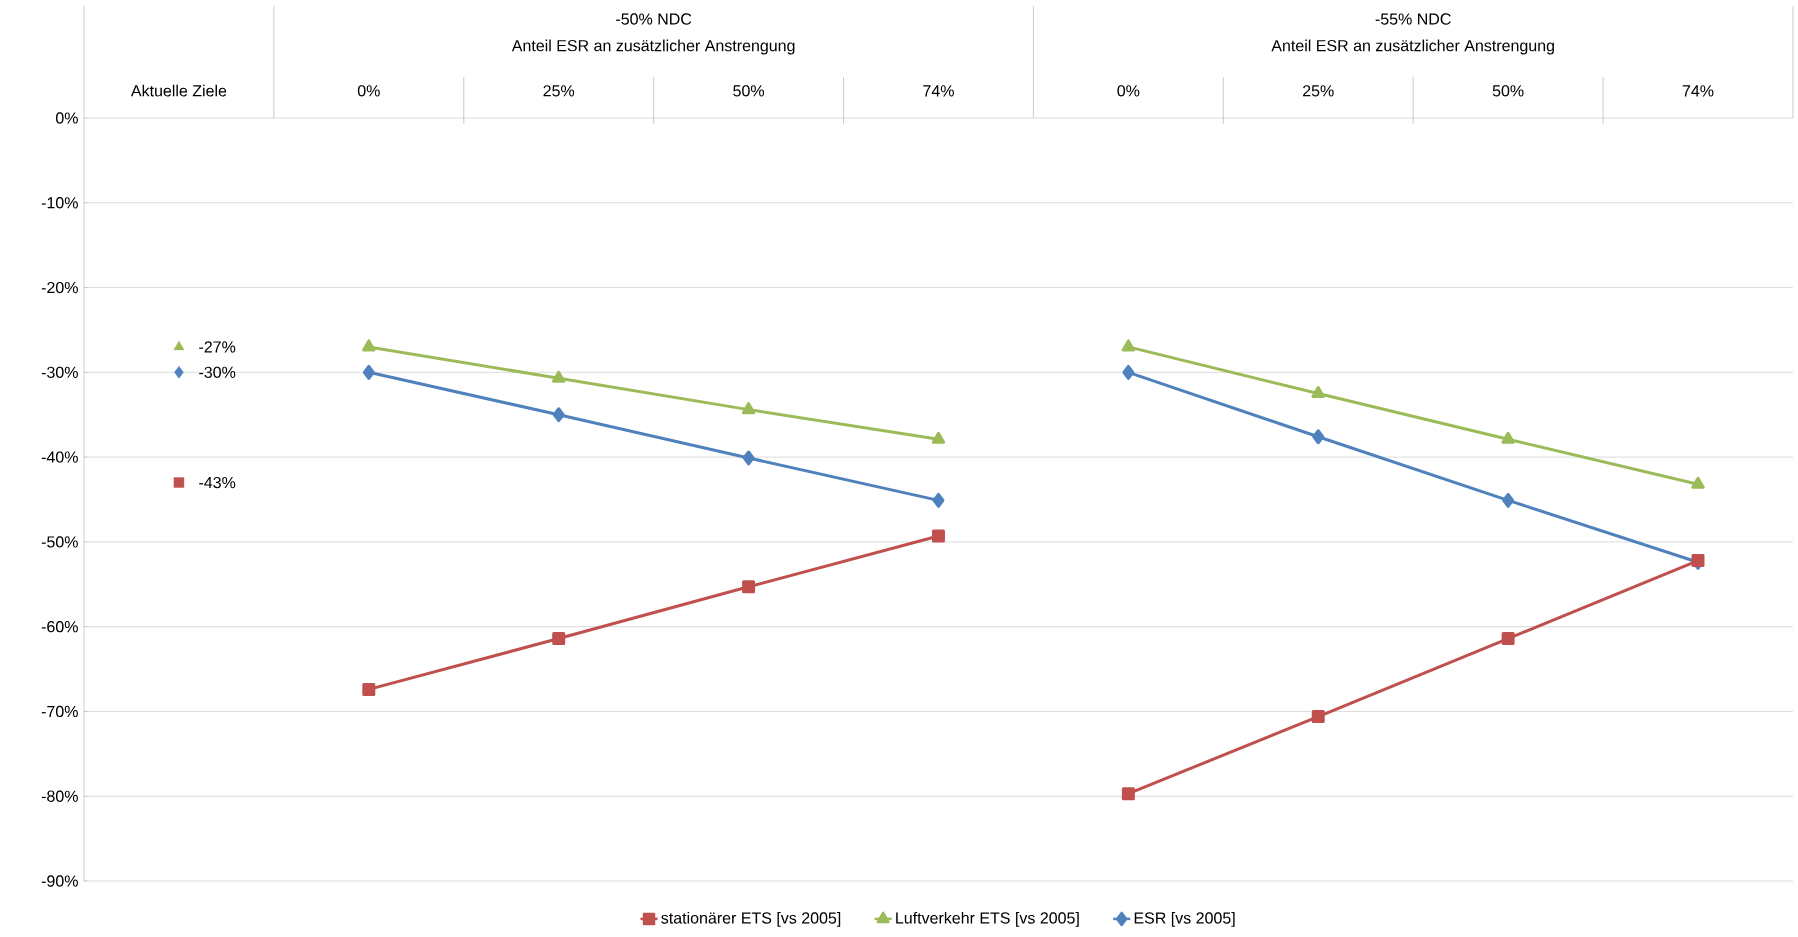 This screenshot has height=937, width=1798. Describe the element at coordinates (217, 372) in the screenshot. I see `data-label: -30%` at that location.